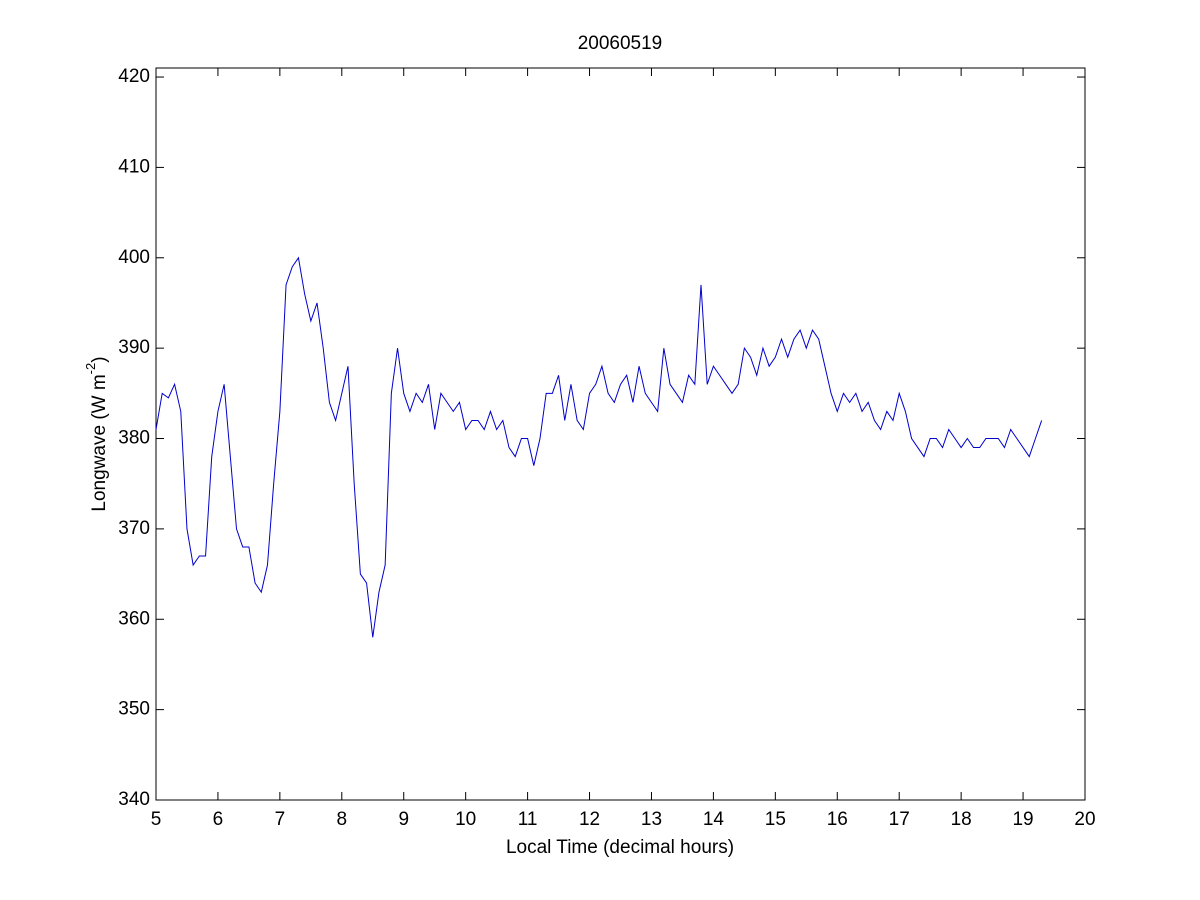 The height and width of the screenshot is (900, 1200). I want to click on x-tick-label: 8, so click(342, 819).